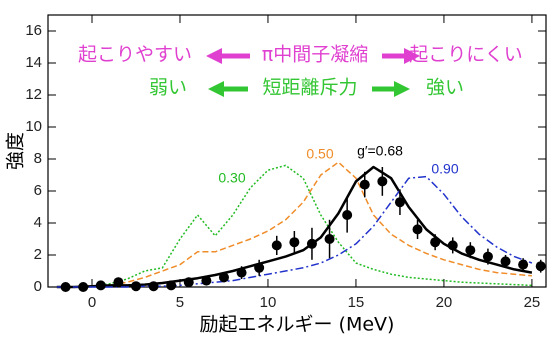  What do you see at coordinates (92, 302) in the screenshot?
I see `x-tick-label: 0` at bounding box center [92, 302].